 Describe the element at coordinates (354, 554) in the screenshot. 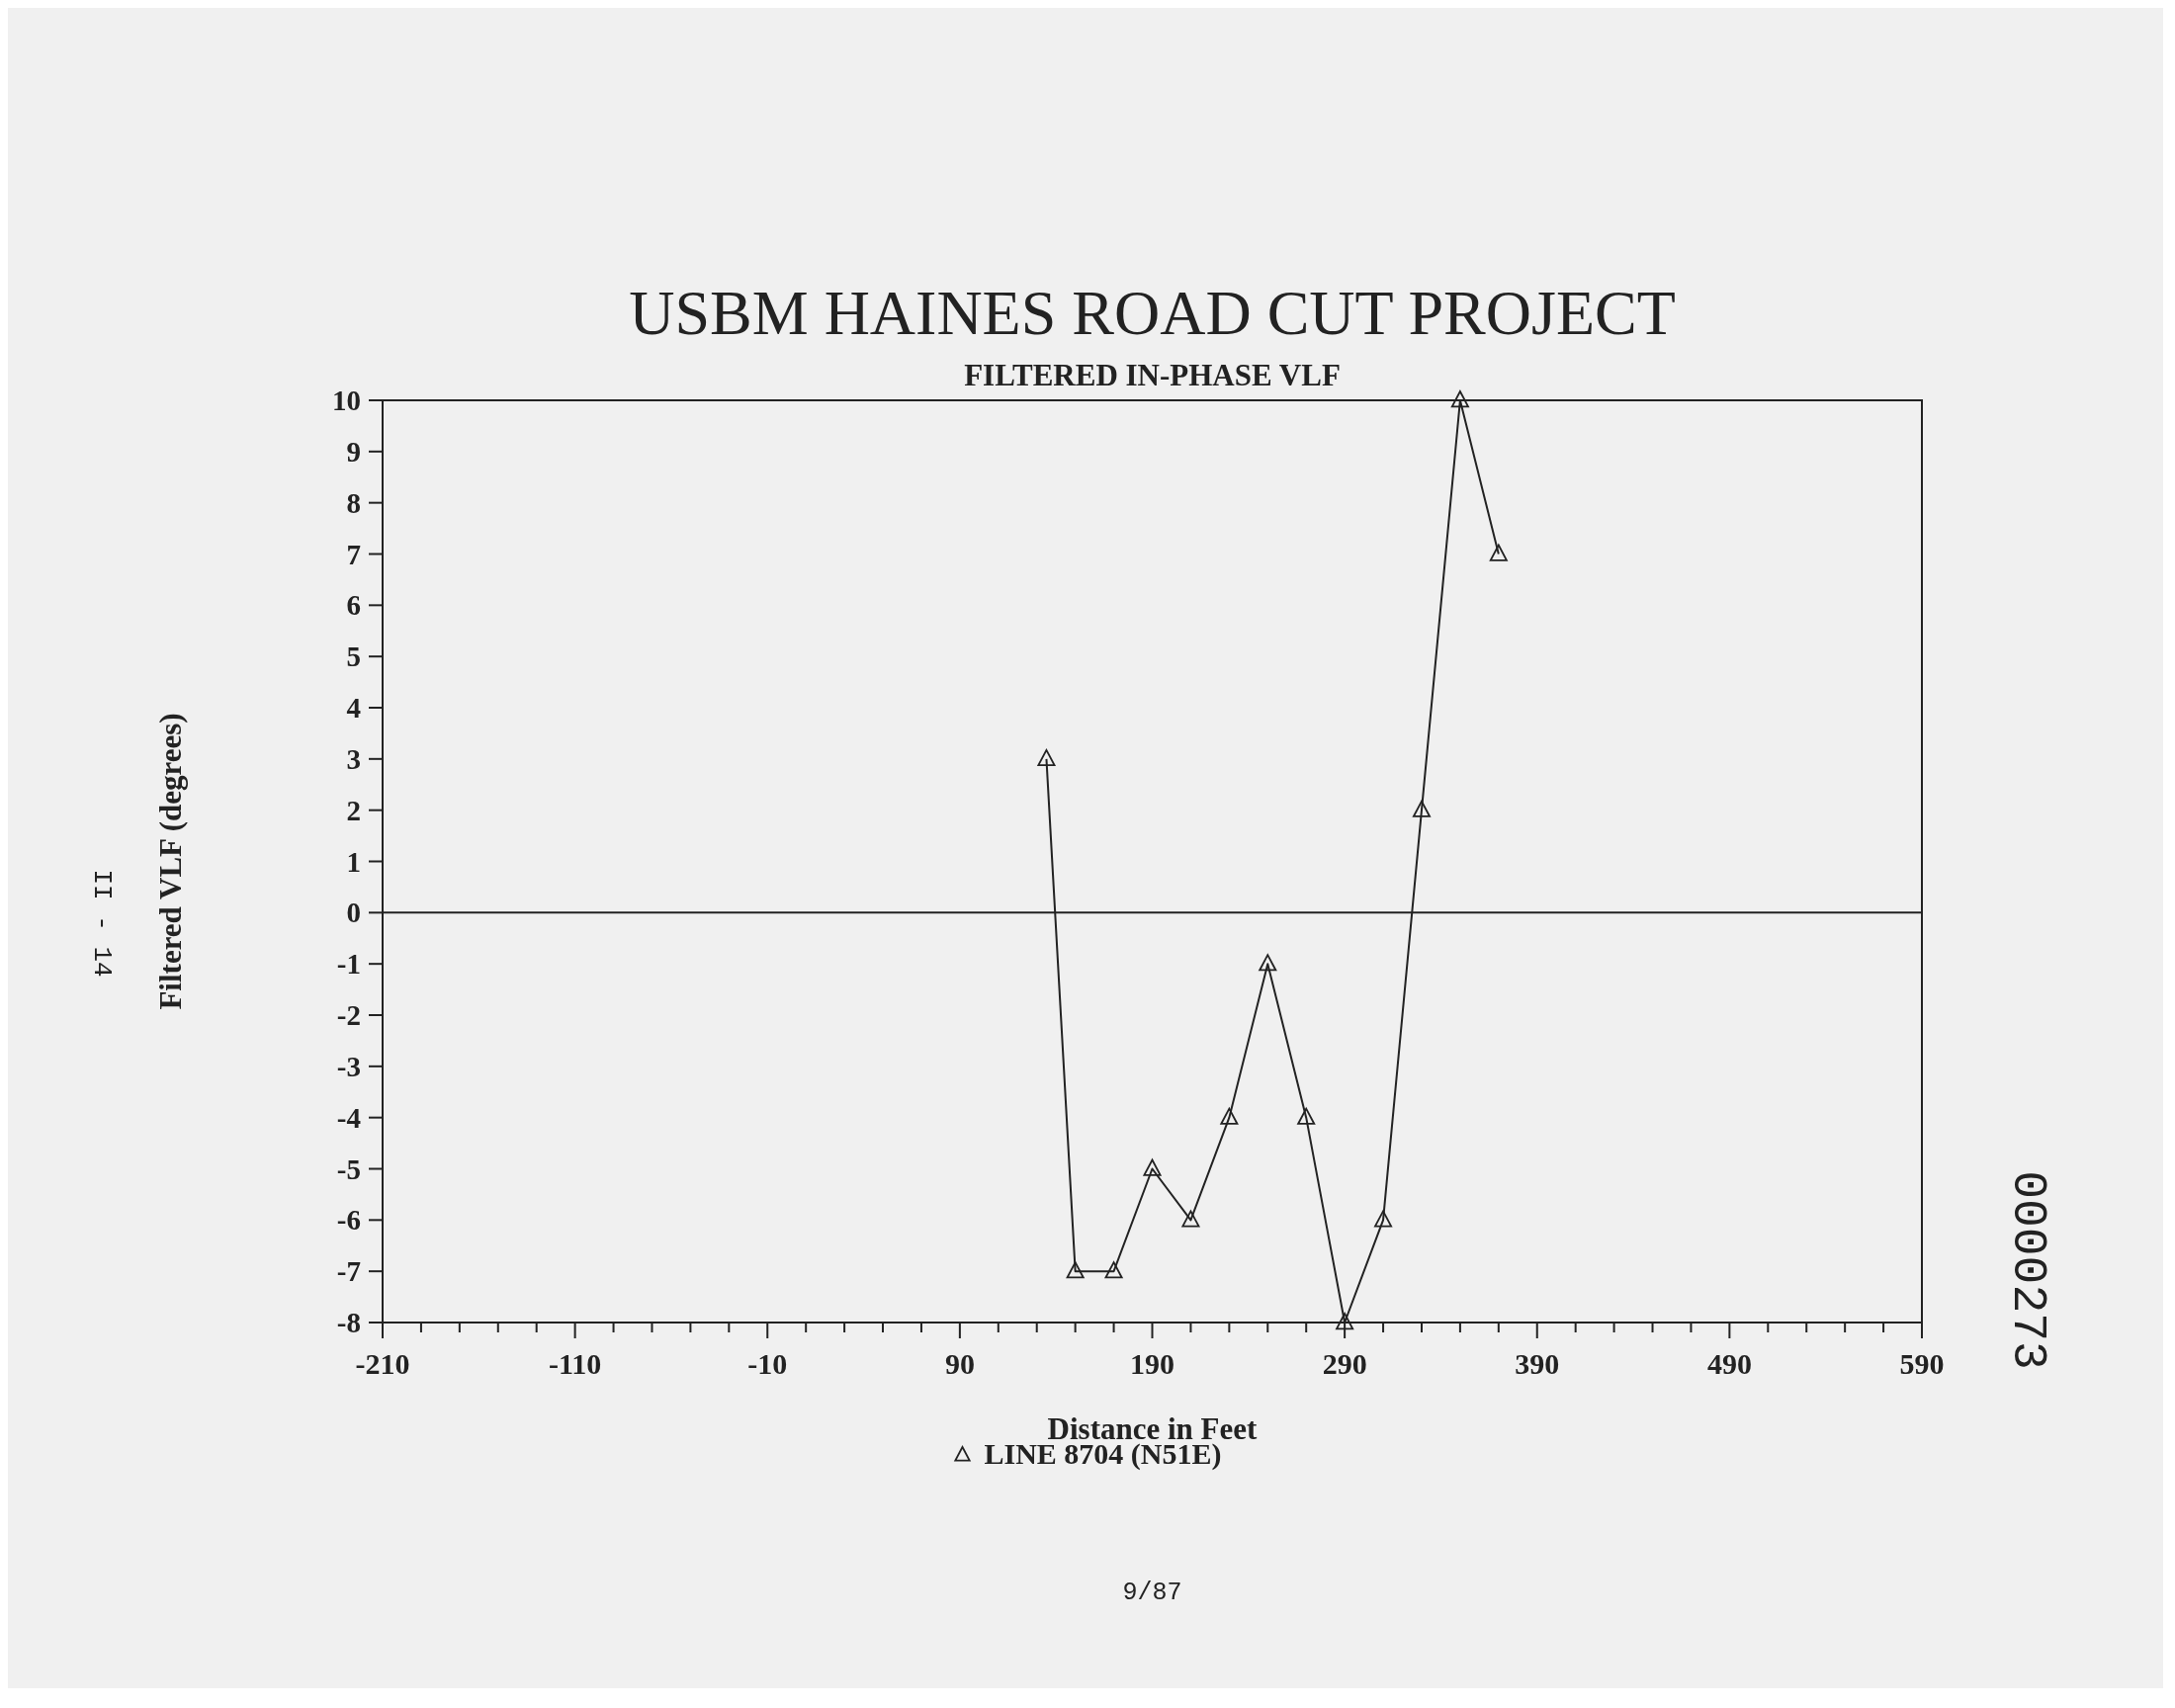

I see `y-tick-label: 7` at that location.